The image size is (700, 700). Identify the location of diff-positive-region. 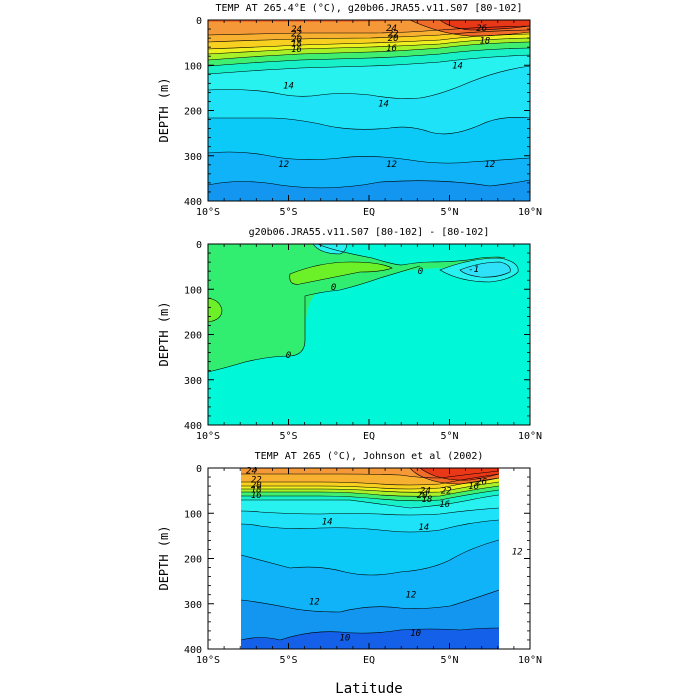
(356, 308).